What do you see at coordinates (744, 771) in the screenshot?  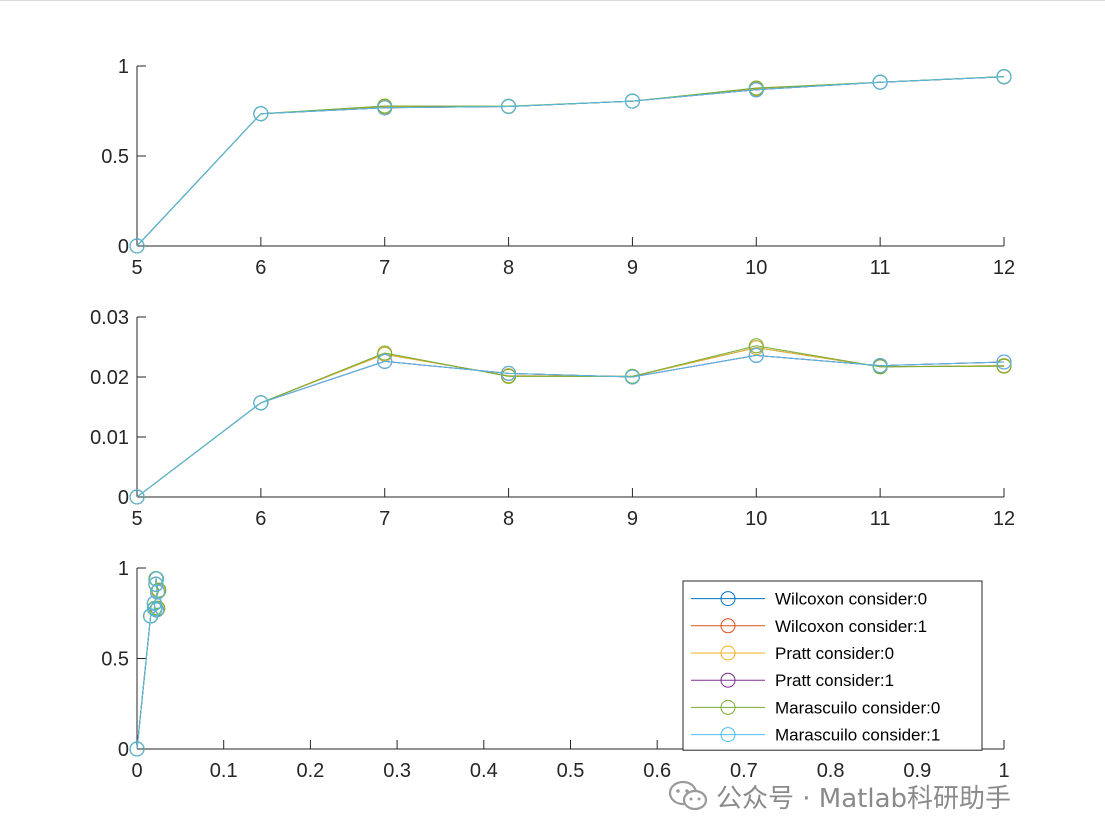 I see `x-tick-label: 0.7` at bounding box center [744, 771].